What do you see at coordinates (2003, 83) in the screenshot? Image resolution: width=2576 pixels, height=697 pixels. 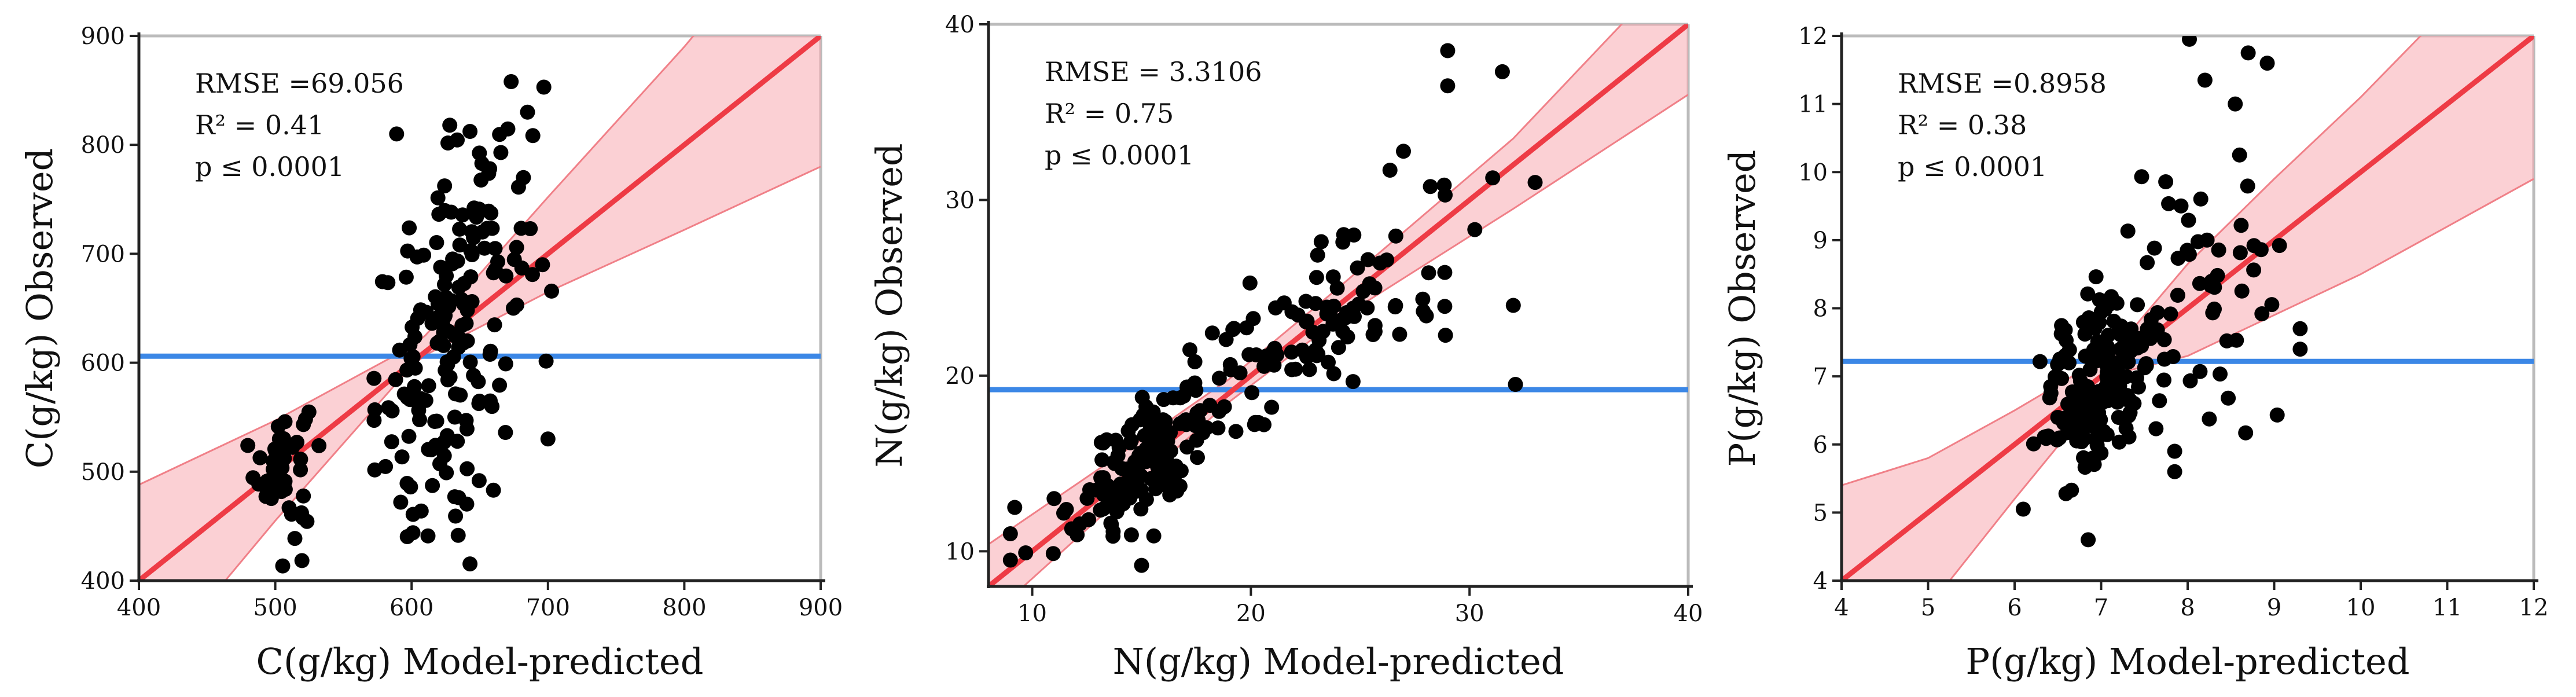 I see `stat-line: RMSE =0.8958` at bounding box center [2003, 83].